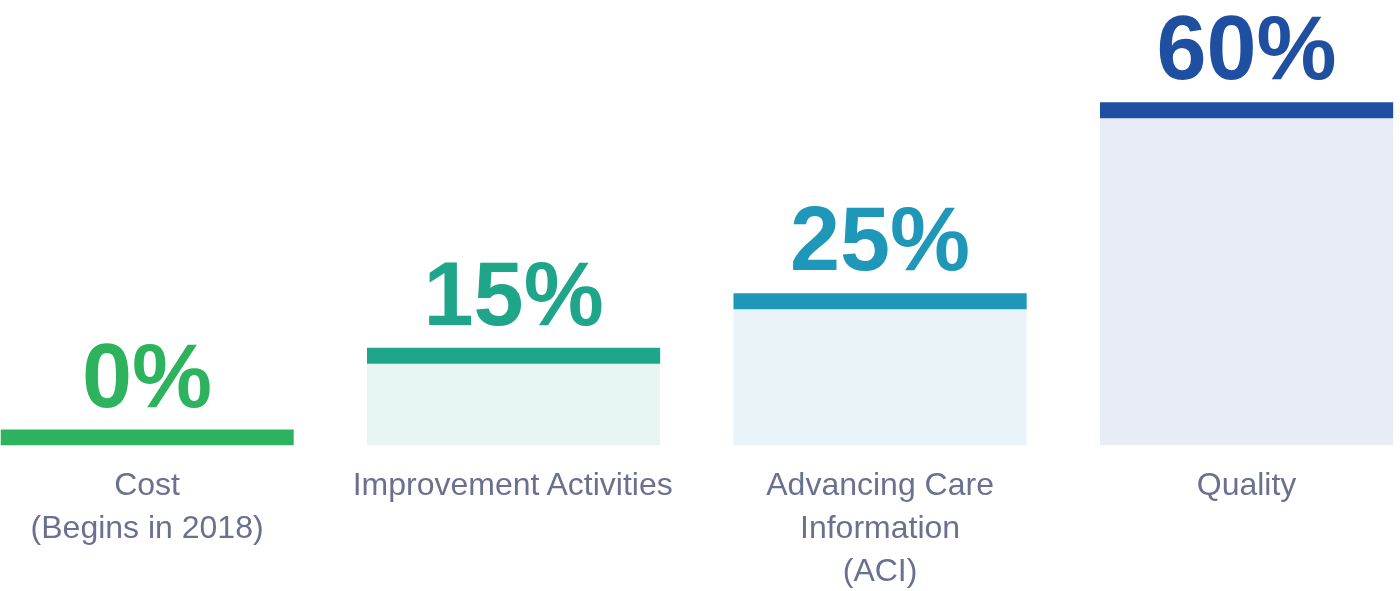  Describe the element at coordinates (147, 375) in the screenshot. I see `data-label: 0%` at that location.